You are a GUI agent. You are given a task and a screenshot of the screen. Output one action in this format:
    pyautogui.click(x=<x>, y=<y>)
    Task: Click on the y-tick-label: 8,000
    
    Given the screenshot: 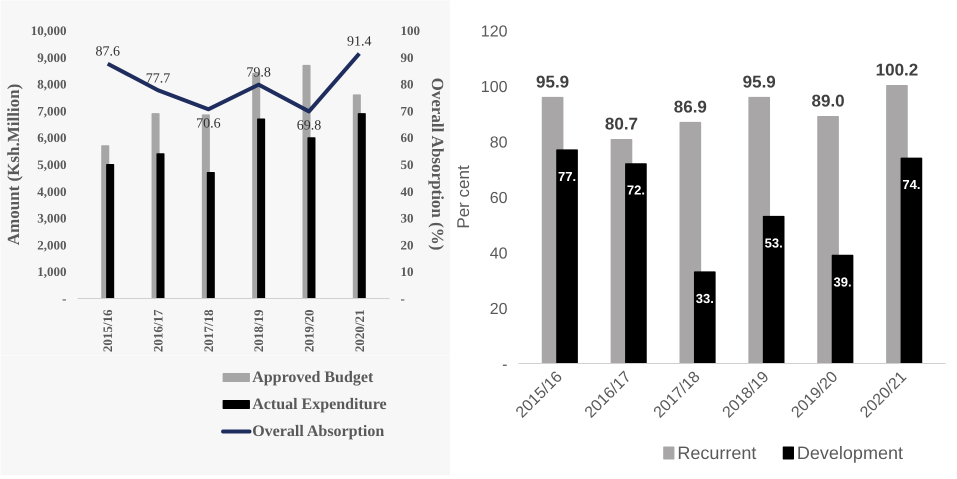 What is the action you would take?
    pyautogui.click(x=51, y=84)
    